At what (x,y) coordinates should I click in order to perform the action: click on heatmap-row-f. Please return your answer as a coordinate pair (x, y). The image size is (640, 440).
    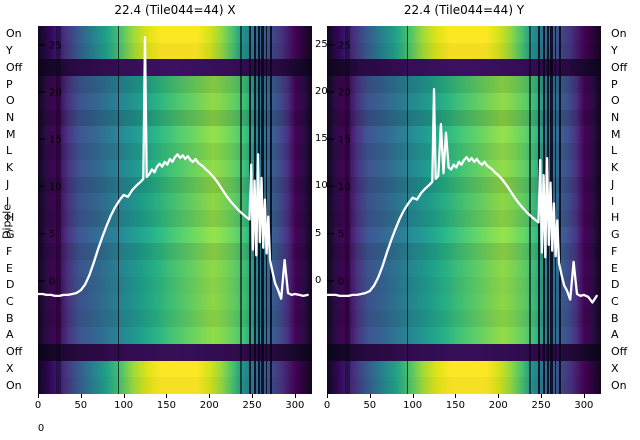
    Looking at the image, I should click on (175, 252).